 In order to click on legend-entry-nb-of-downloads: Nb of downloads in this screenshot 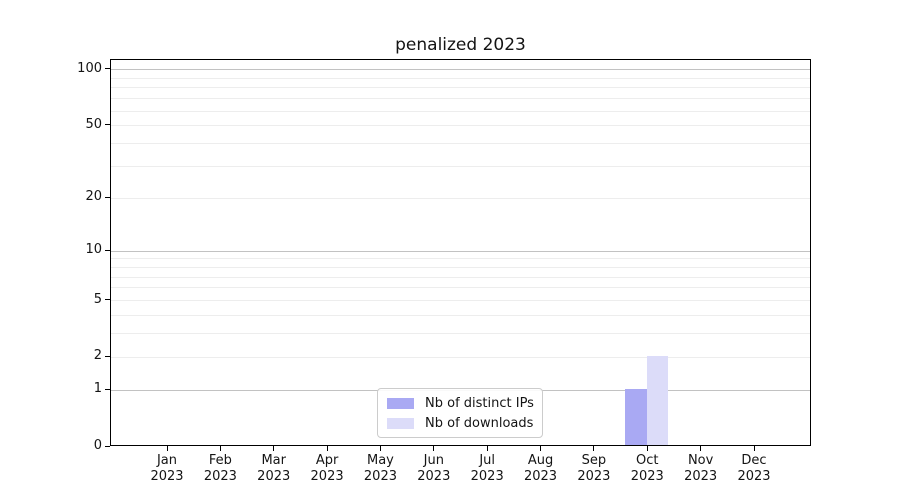, I will do `click(460, 423)`.